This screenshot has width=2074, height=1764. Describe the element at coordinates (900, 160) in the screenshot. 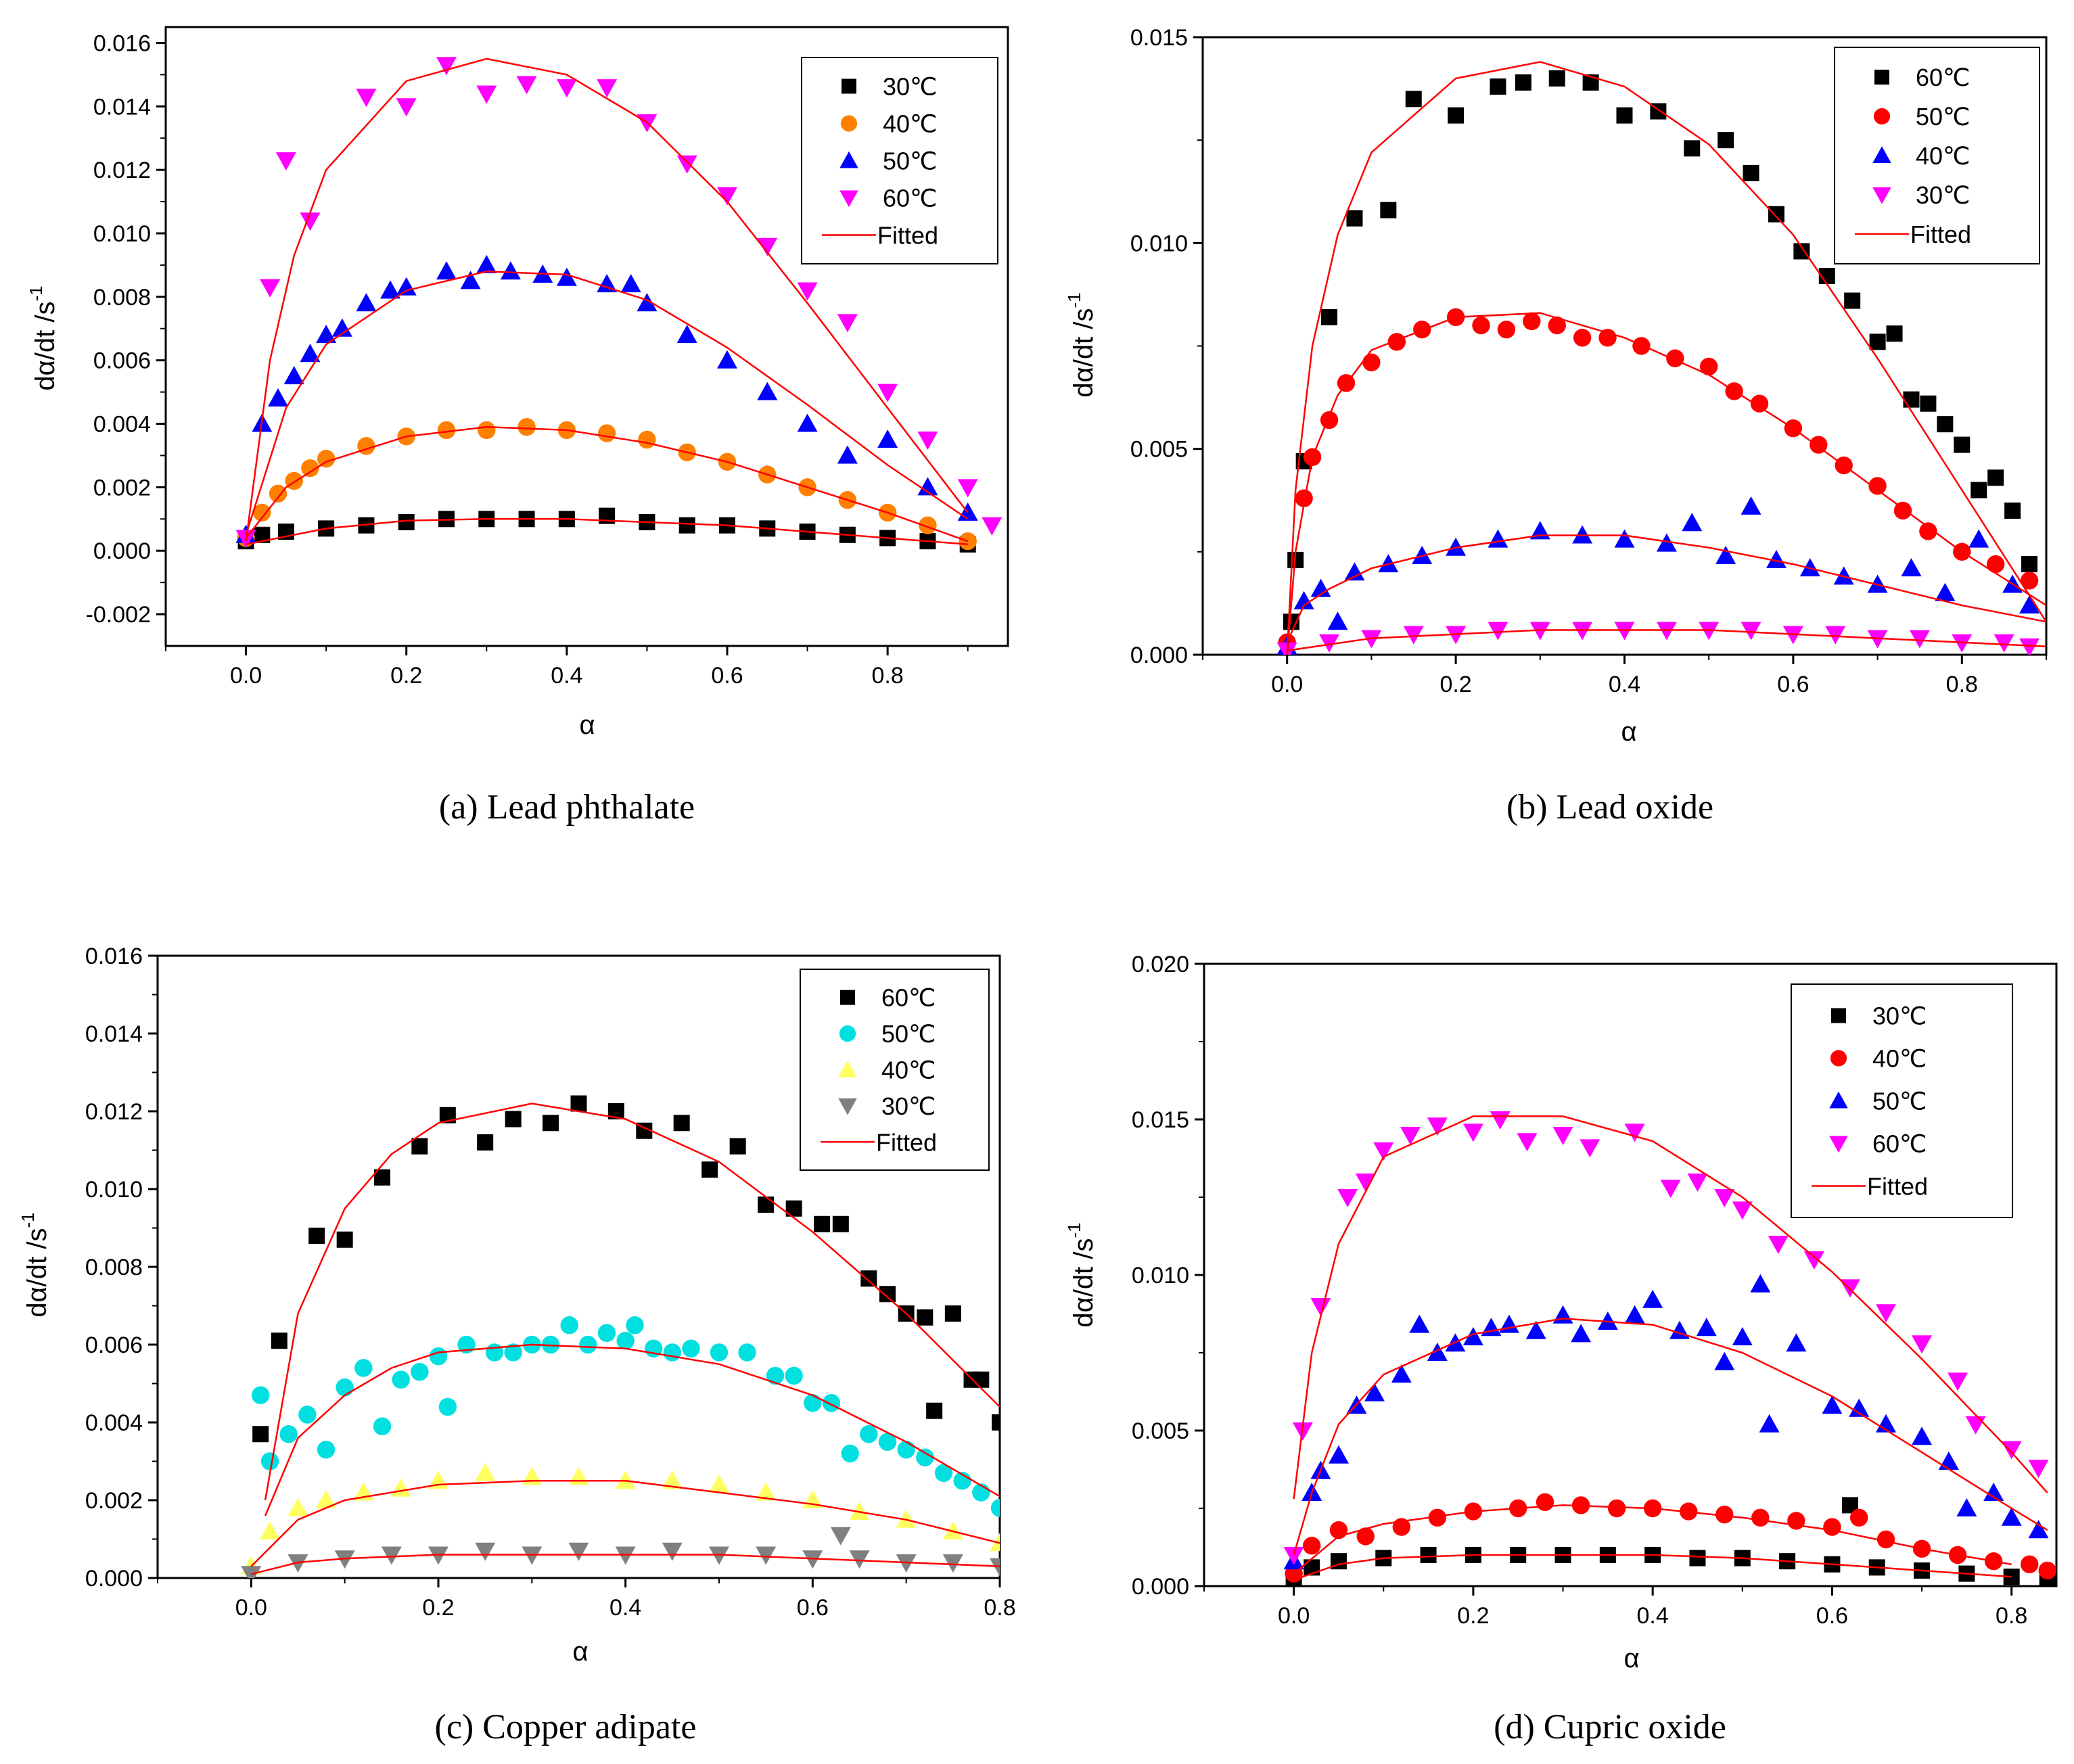

I see `legend: 30℃ 40℃ 50℃ 60℃ Fitted` at that location.